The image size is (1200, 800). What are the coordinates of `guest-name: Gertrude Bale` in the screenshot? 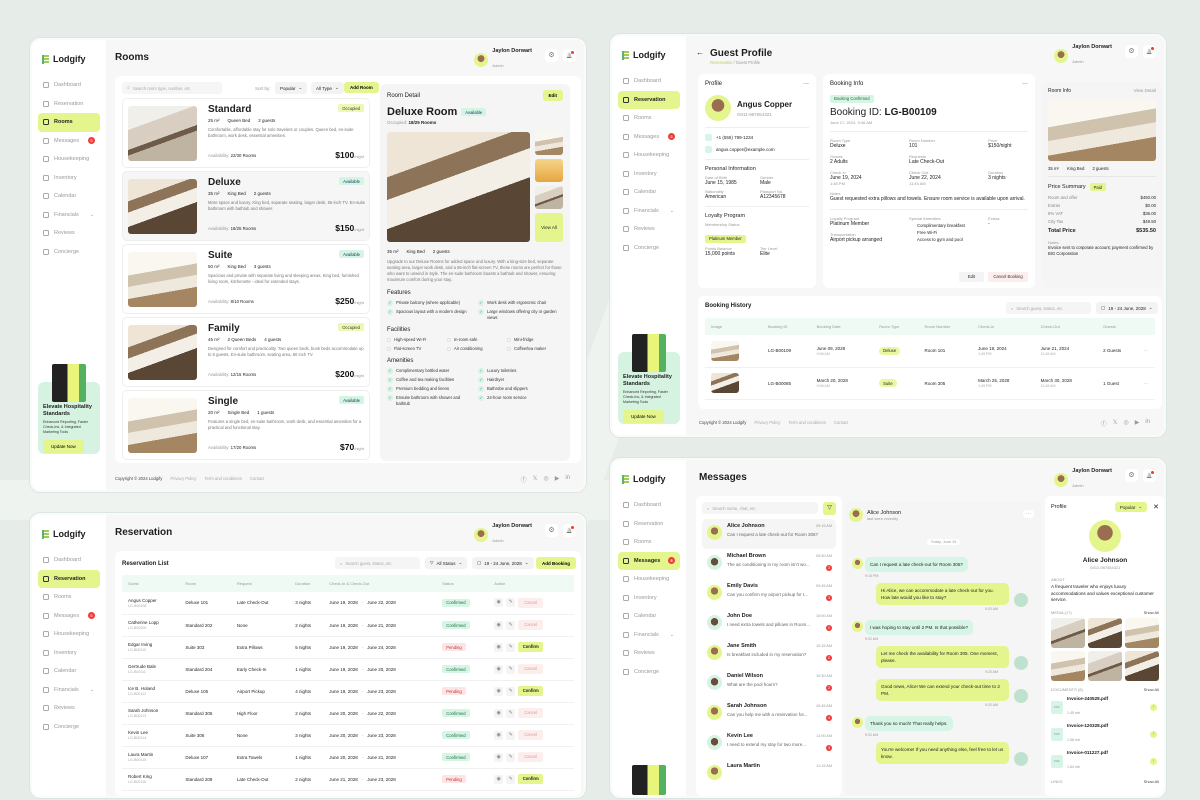 It's located at (142, 666).